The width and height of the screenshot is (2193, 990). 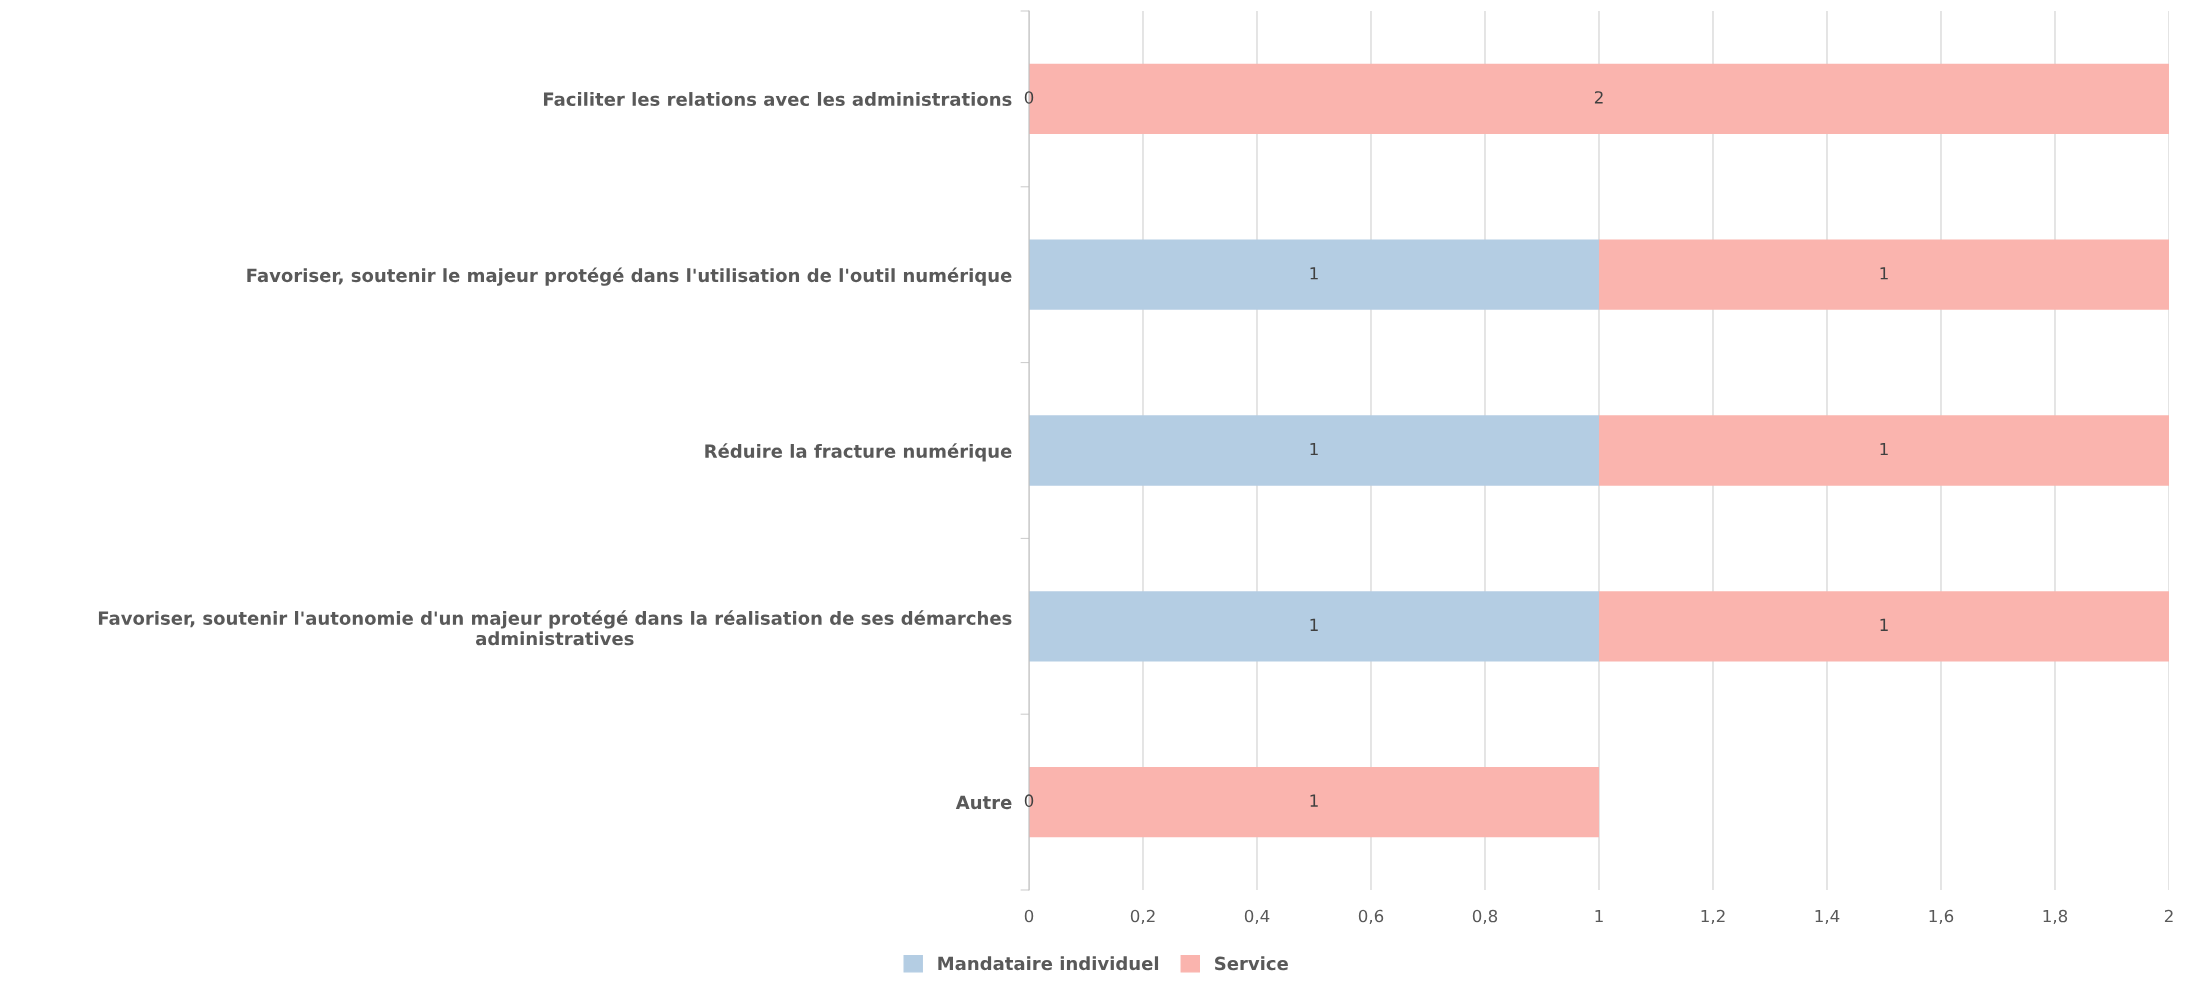 I want to click on data-label: 2, so click(x=1598, y=97).